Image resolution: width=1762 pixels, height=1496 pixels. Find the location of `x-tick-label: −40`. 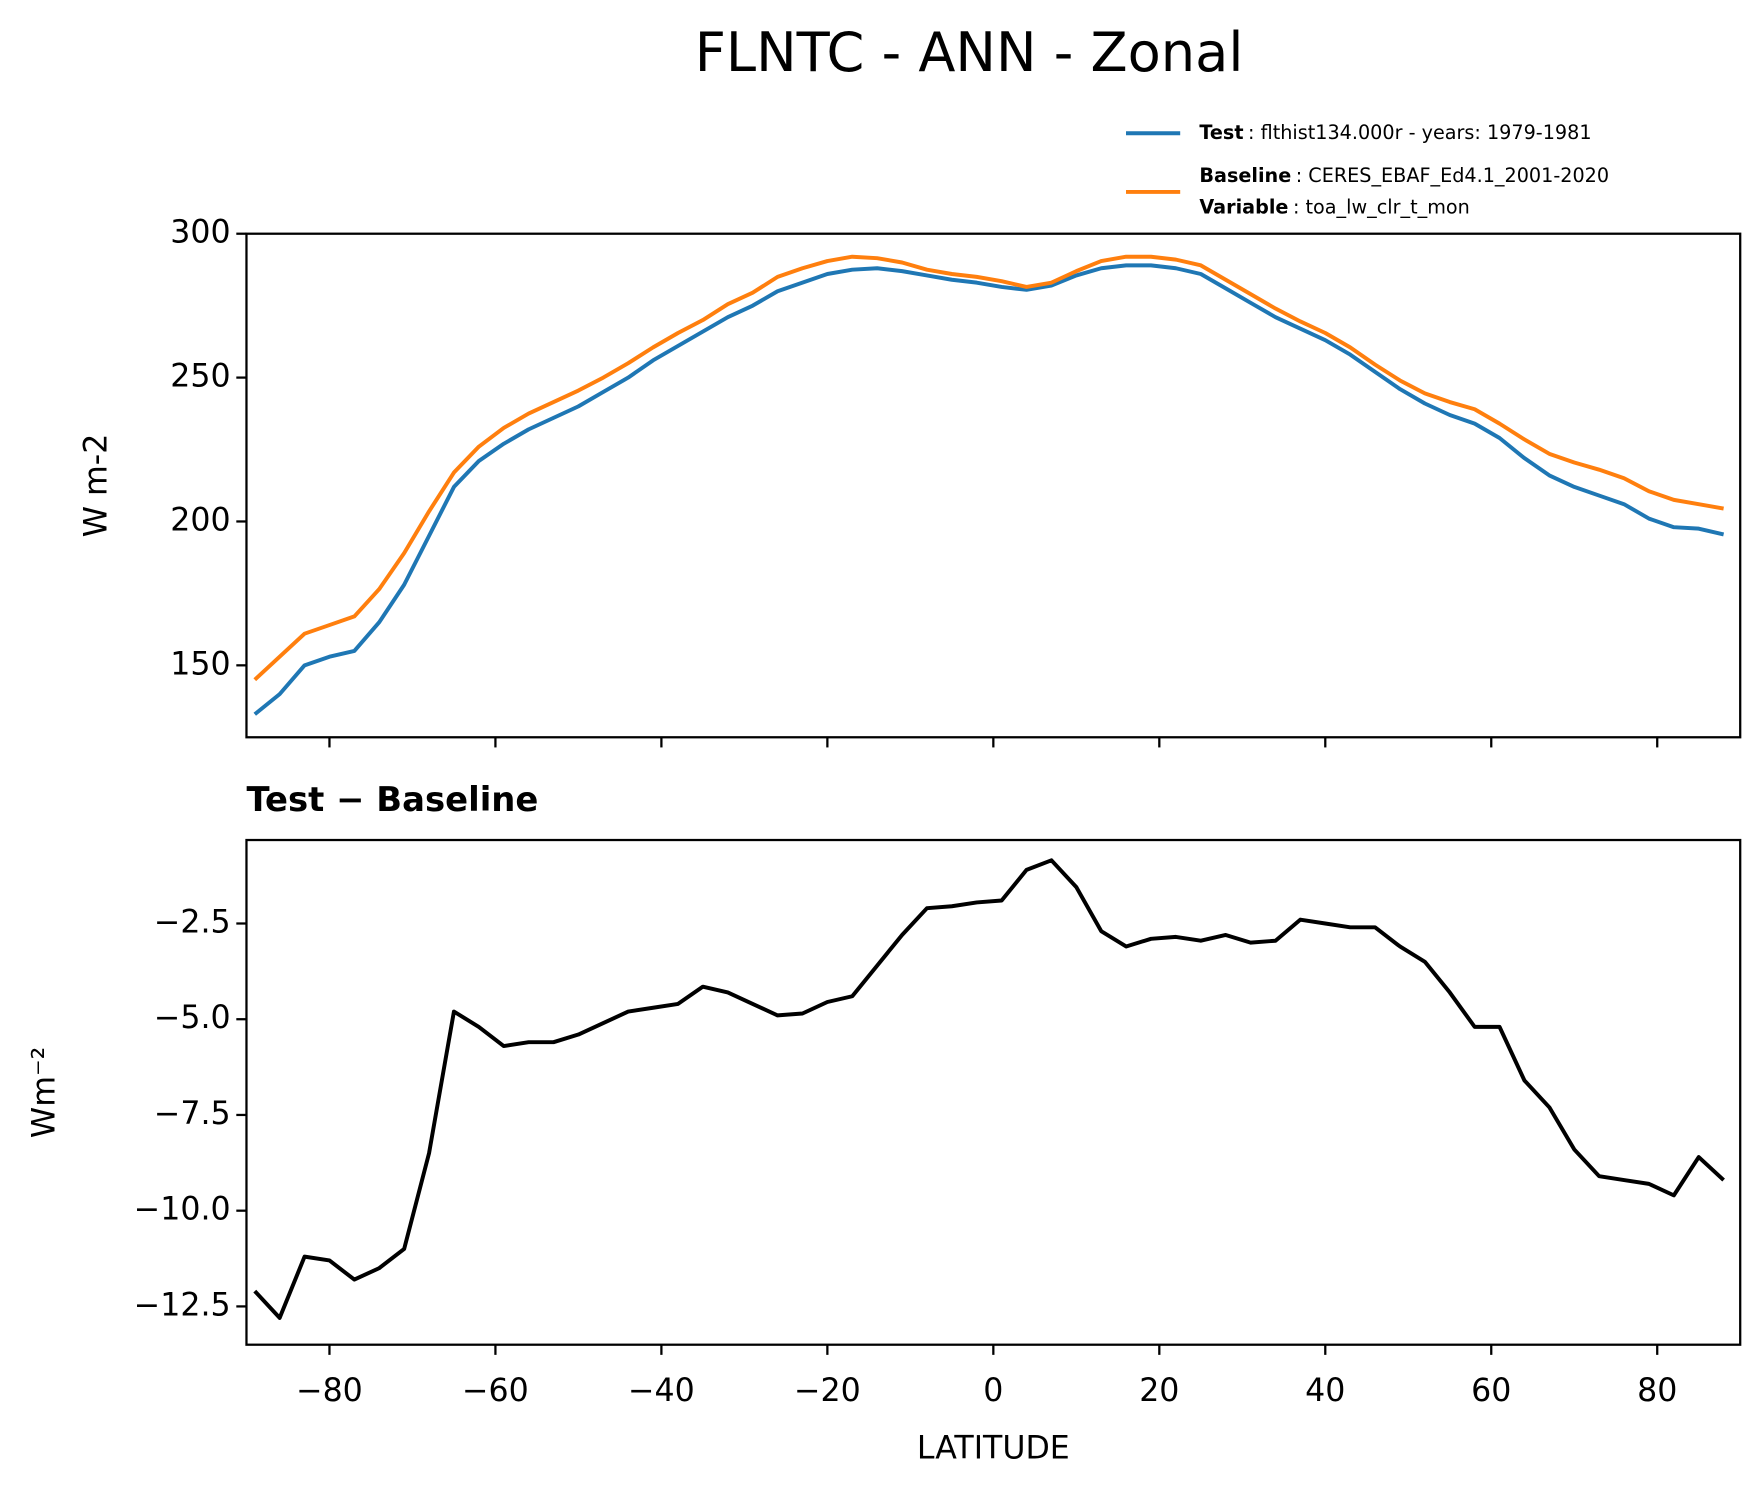

x-tick-label: −40 is located at coordinates (661, 1391).